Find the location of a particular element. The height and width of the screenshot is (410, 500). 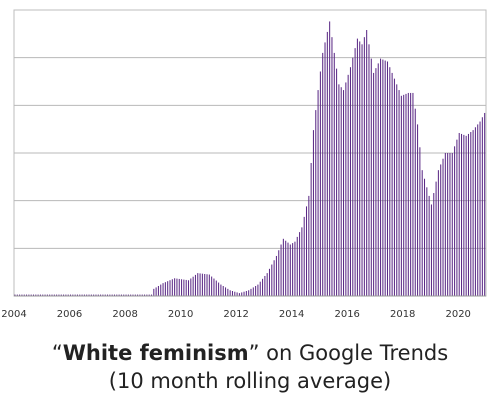

x-tick-label: 2012 is located at coordinates (235, 314).